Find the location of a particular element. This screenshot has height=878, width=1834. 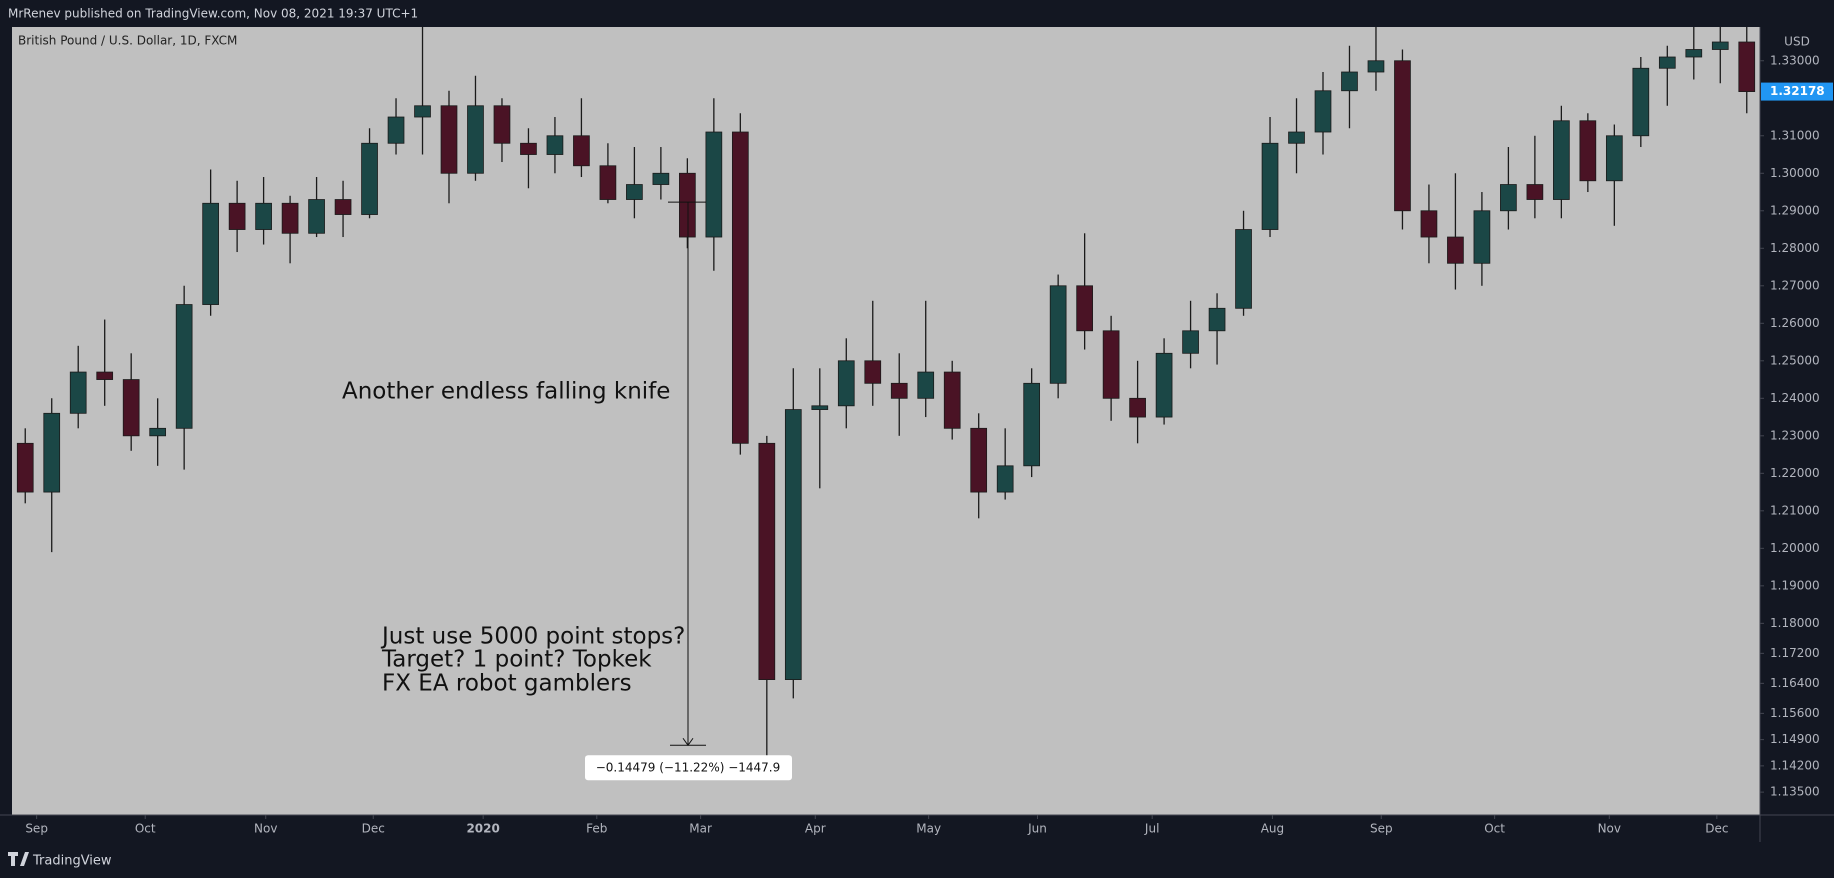

y-tick-label: 1.27000 is located at coordinates (1795, 285).